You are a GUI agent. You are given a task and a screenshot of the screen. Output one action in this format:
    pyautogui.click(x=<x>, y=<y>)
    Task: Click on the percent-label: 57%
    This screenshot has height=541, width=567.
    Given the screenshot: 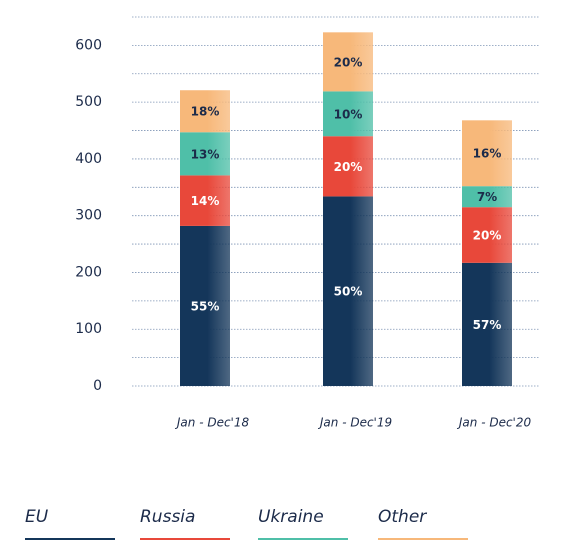 What is the action you would take?
    pyautogui.click(x=487, y=325)
    